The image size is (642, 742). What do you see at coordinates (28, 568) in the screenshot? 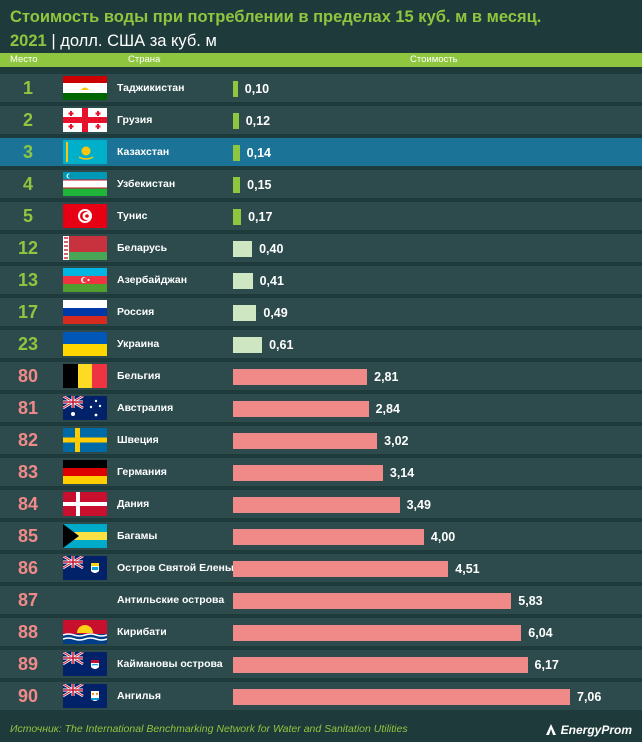
I see `rank-label: 86` at bounding box center [28, 568].